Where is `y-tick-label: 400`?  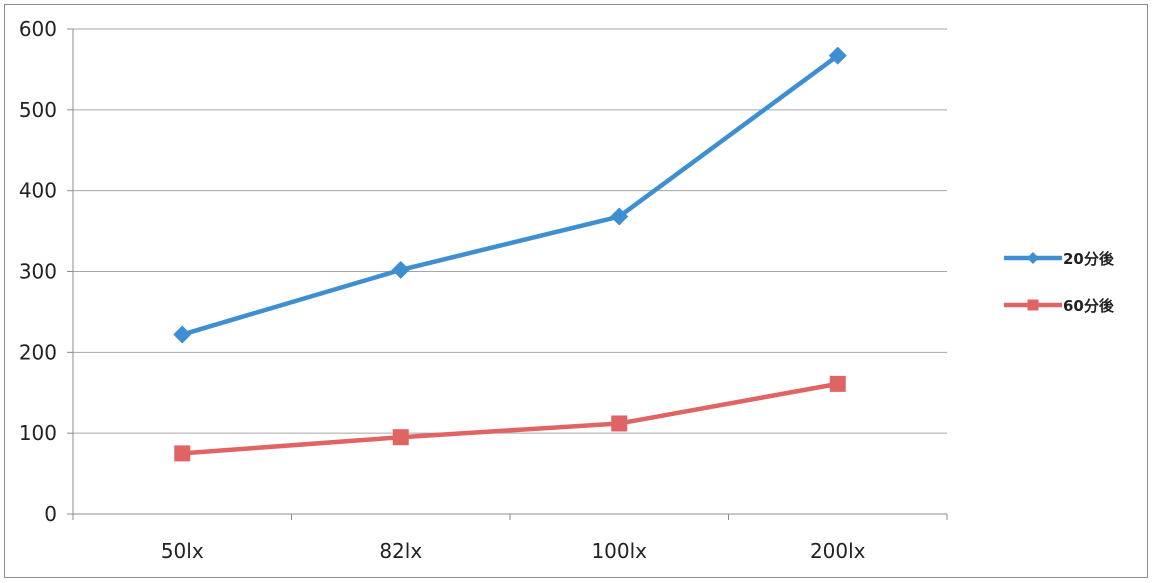 y-tick-label: 400 is located at coordinates (38, 191).